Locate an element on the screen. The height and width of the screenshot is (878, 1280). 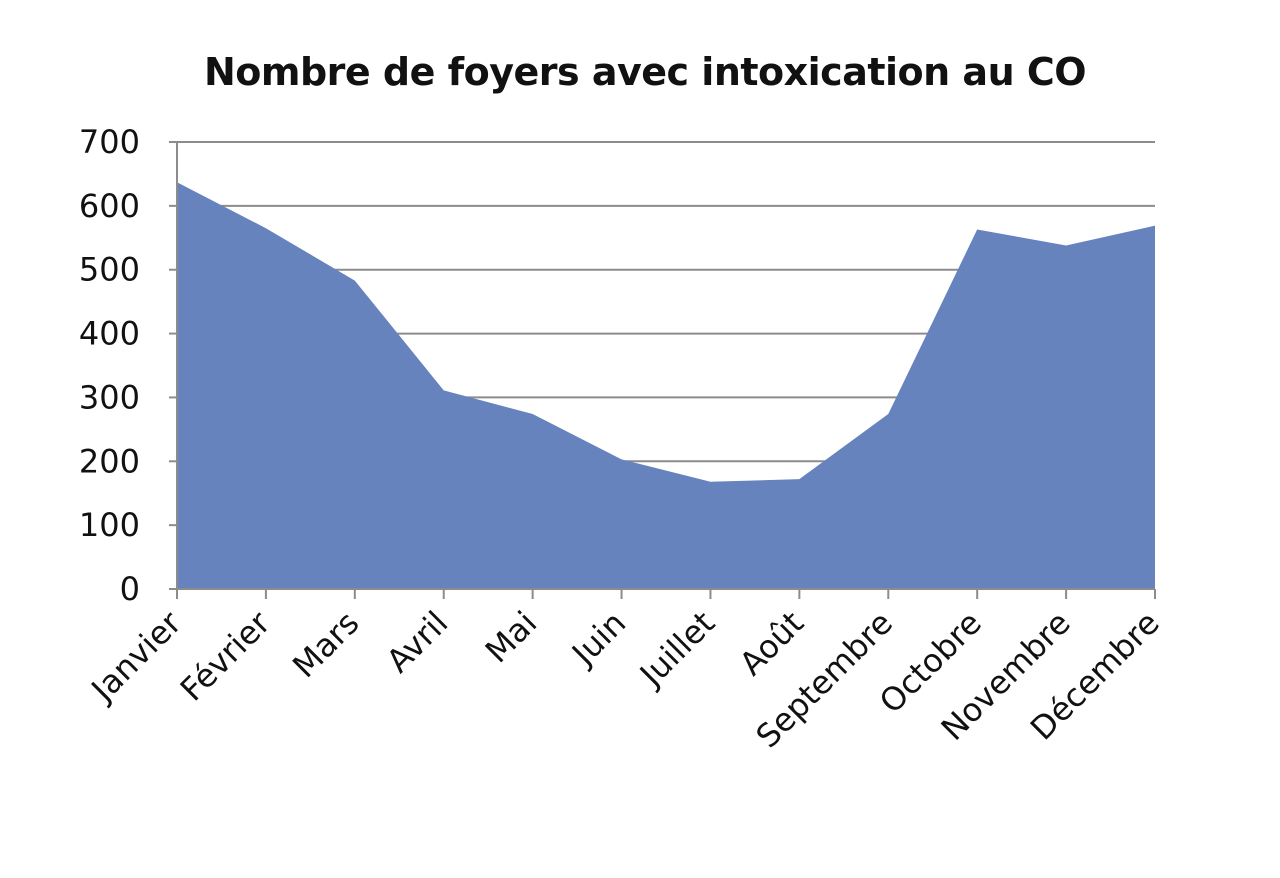
y-tick-label: 100 is located at coordinates (109, 525).